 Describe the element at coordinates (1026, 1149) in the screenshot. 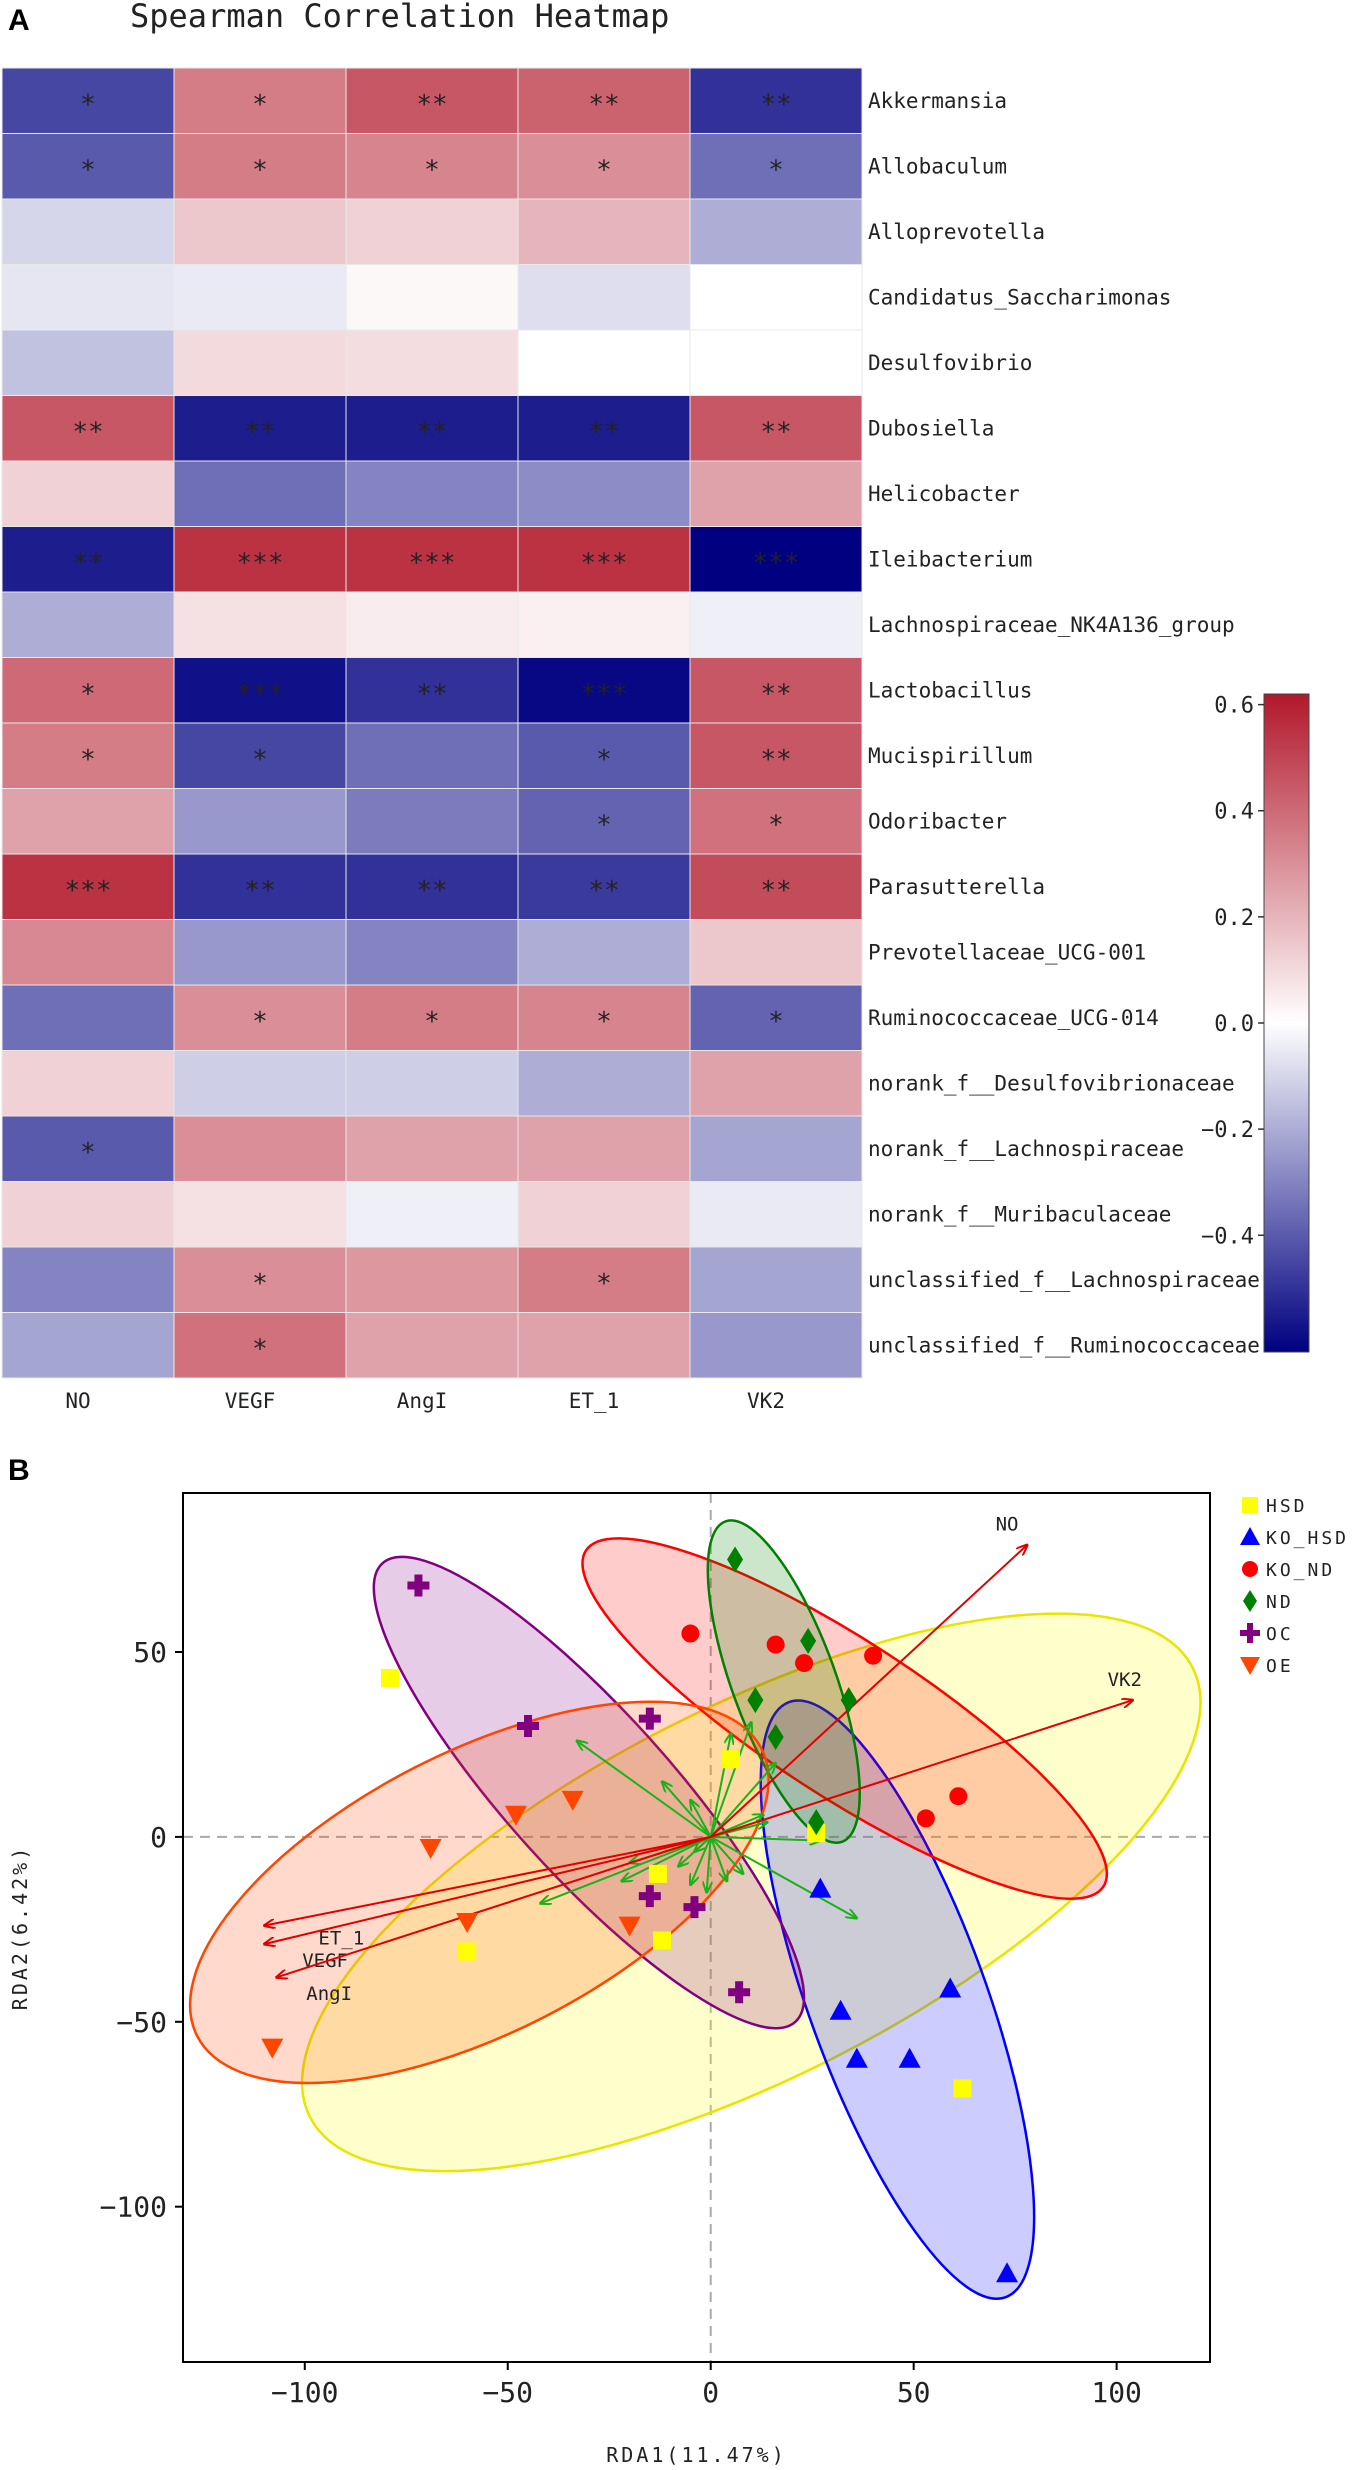

I see `row-label: norank_f__Lachnospiraceae` at that location.